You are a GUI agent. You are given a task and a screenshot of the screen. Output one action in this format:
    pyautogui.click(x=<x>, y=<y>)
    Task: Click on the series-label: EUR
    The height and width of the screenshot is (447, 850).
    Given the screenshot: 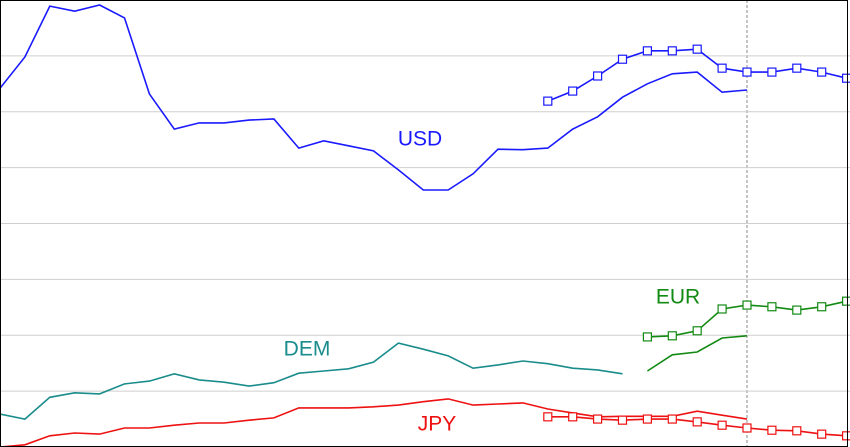 What is the action you would take?
    pyautogui.click(x=678, y=297)
    